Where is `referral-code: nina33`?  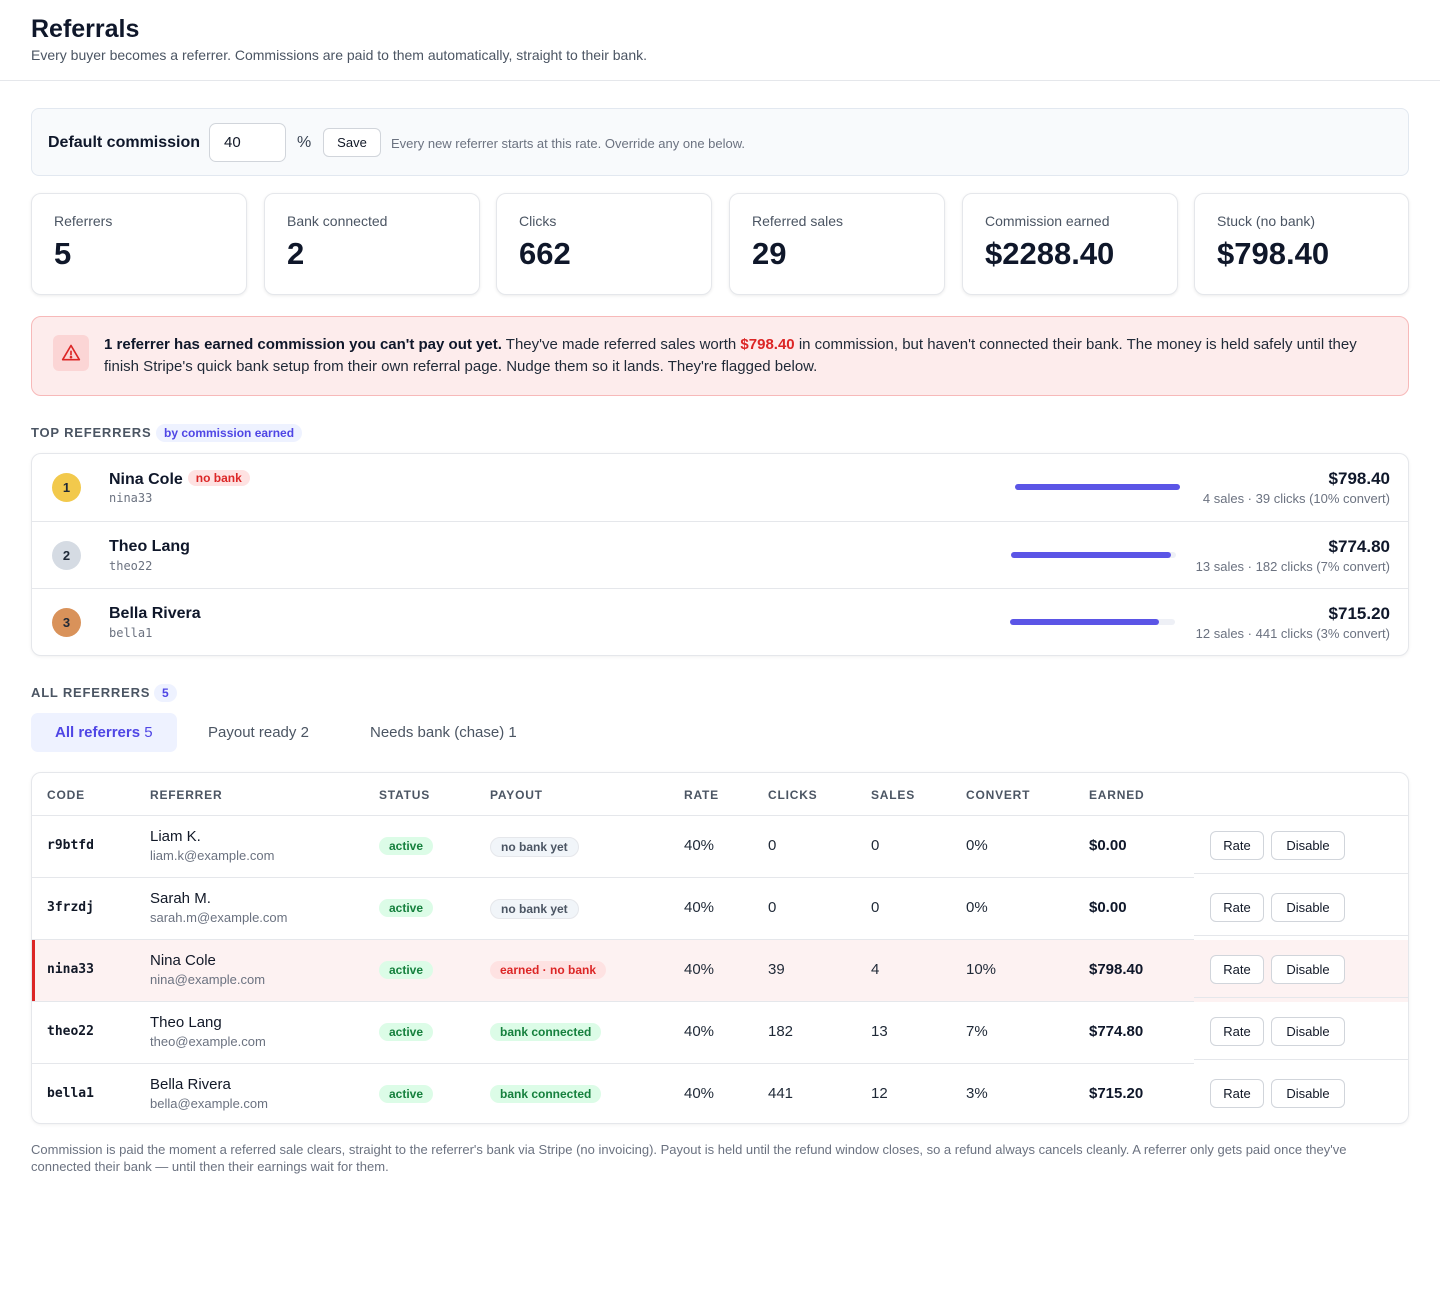
referral-code: nina33 is located at coordinates (70, 969).